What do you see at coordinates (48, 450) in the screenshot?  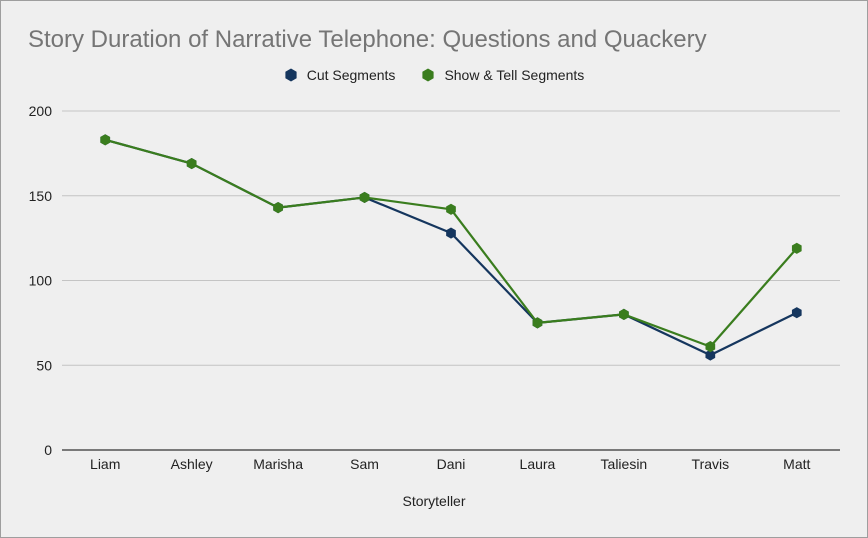 I see `y-tick-label-0: 0` at bounding box center [48, 450].